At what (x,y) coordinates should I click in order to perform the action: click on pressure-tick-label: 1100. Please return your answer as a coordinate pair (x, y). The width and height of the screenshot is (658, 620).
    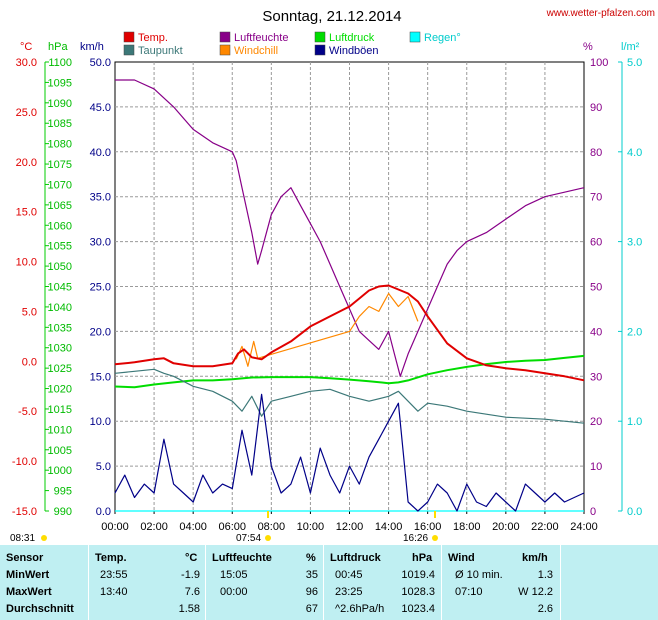
    Looking at the image, I should click on (60, 63).